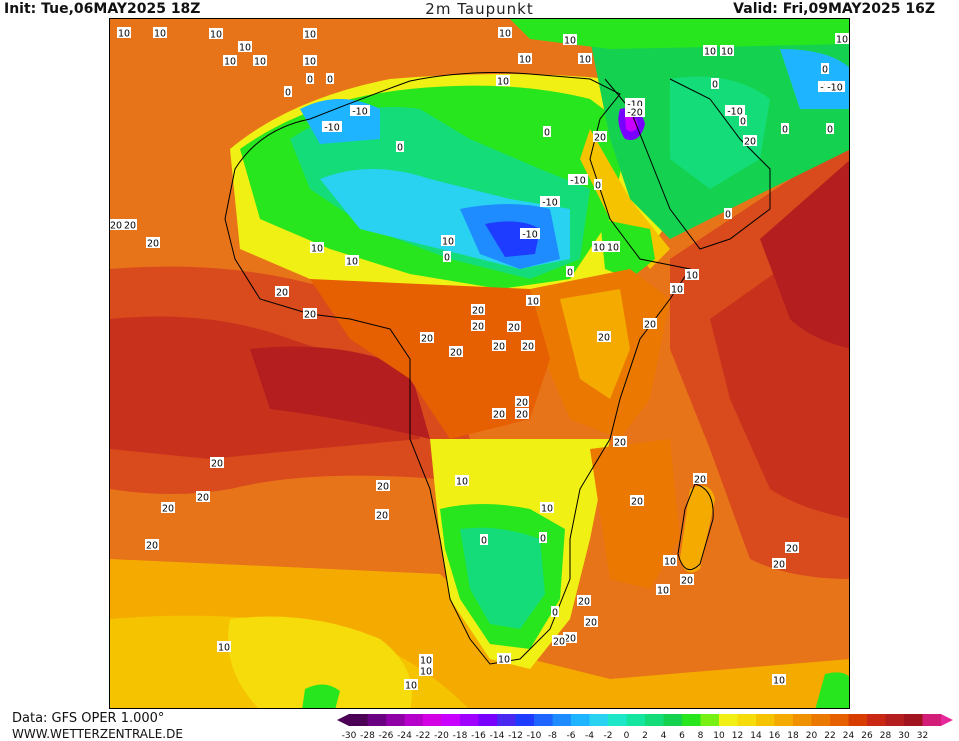 This screenshot has width=959, height=741. Describe the element at coordinates (571, 736) in the screenshot. I see `legend-tick-label: -6` at that location.